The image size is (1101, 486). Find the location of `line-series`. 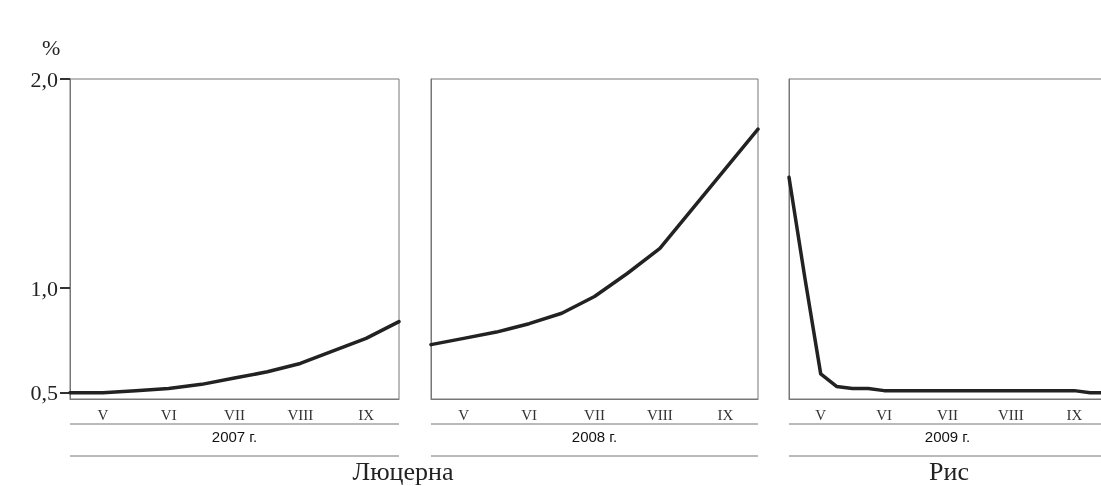

line-series is located at coordinates (234, 357).